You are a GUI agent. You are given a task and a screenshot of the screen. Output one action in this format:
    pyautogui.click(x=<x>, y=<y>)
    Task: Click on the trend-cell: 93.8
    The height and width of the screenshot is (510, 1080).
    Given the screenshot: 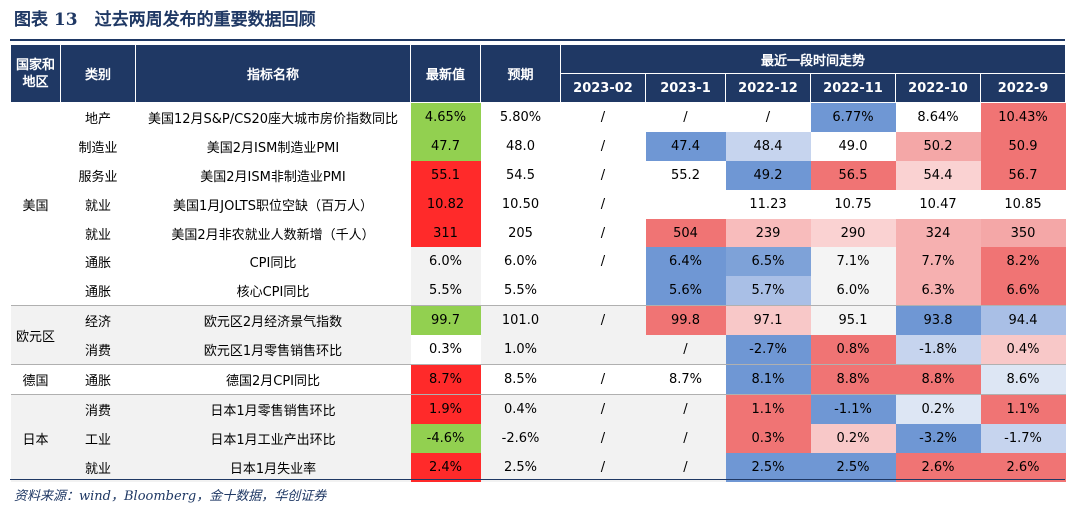 What is the action you would take?
    pyautogui.click(x=938, y=320)
    